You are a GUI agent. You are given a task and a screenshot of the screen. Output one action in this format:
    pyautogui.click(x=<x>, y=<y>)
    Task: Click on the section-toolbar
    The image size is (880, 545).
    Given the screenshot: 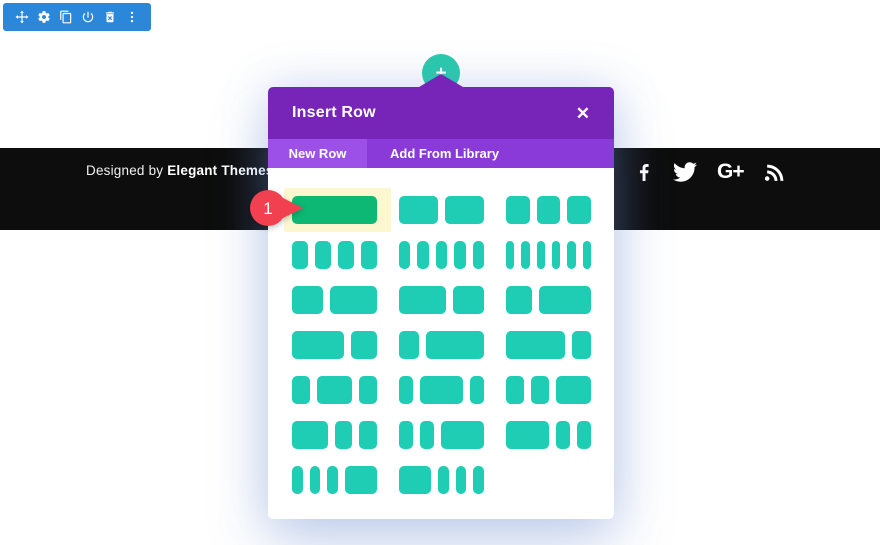 What is the action you would take?
    pyautogui.click(x=77, y=17)
    